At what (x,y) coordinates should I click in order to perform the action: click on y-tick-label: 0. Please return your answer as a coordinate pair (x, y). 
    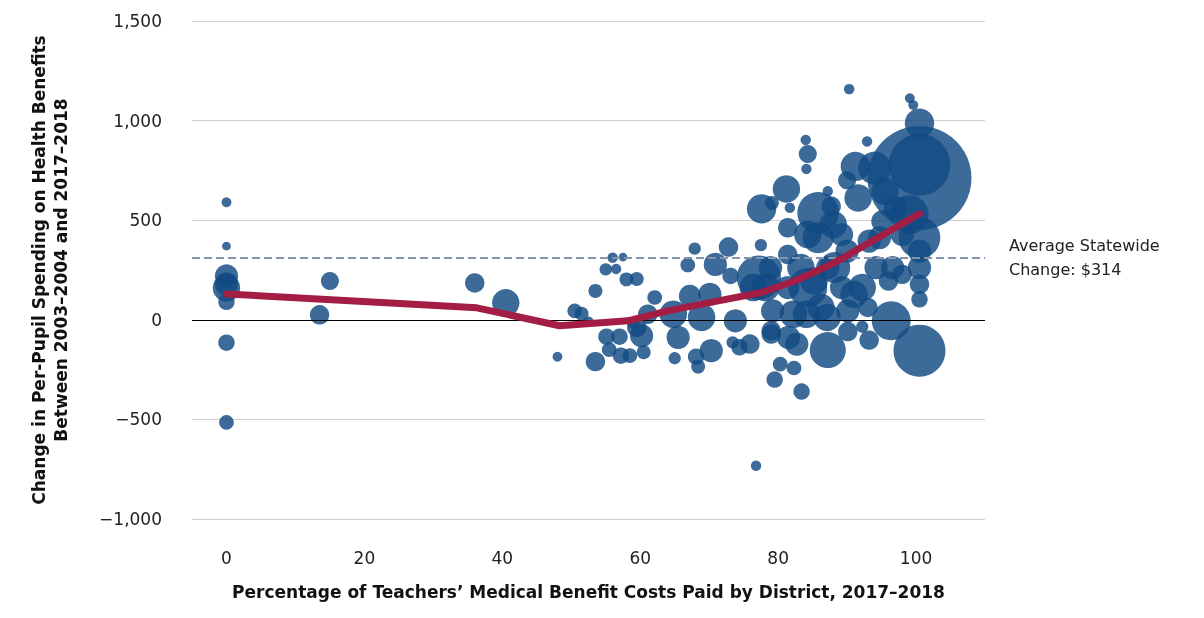
    Looking at the image, I should click on (156, 319).